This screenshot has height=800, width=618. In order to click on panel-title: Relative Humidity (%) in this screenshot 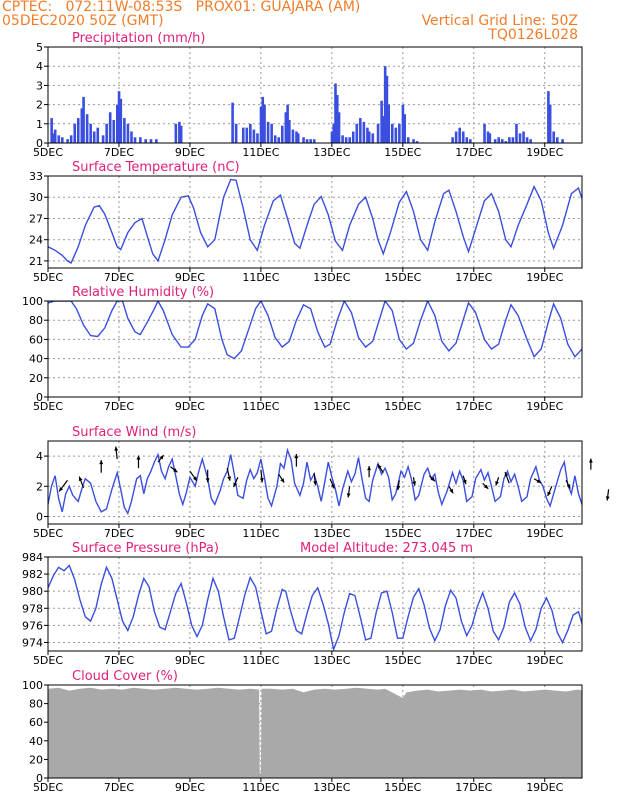, I will do `click(143, 292)`.